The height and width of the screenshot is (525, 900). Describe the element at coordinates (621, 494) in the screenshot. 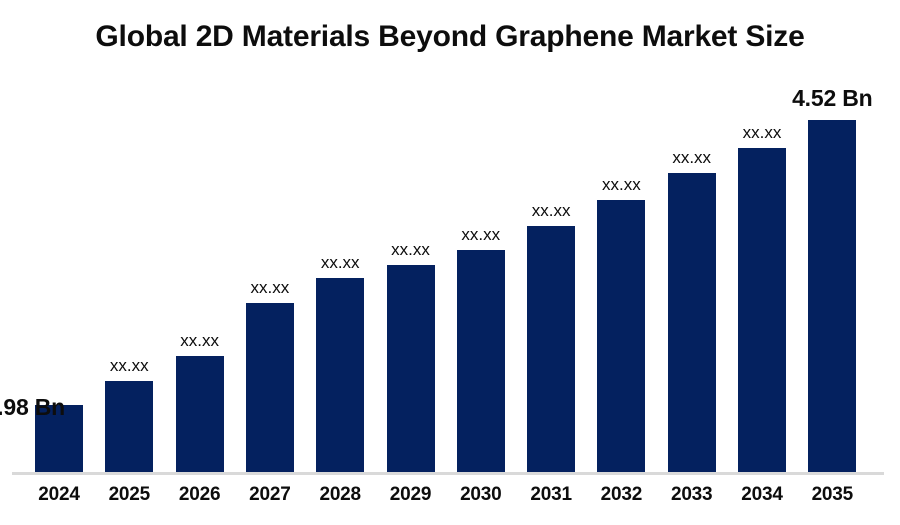

I see `x-tick-label: 2032` at that location.